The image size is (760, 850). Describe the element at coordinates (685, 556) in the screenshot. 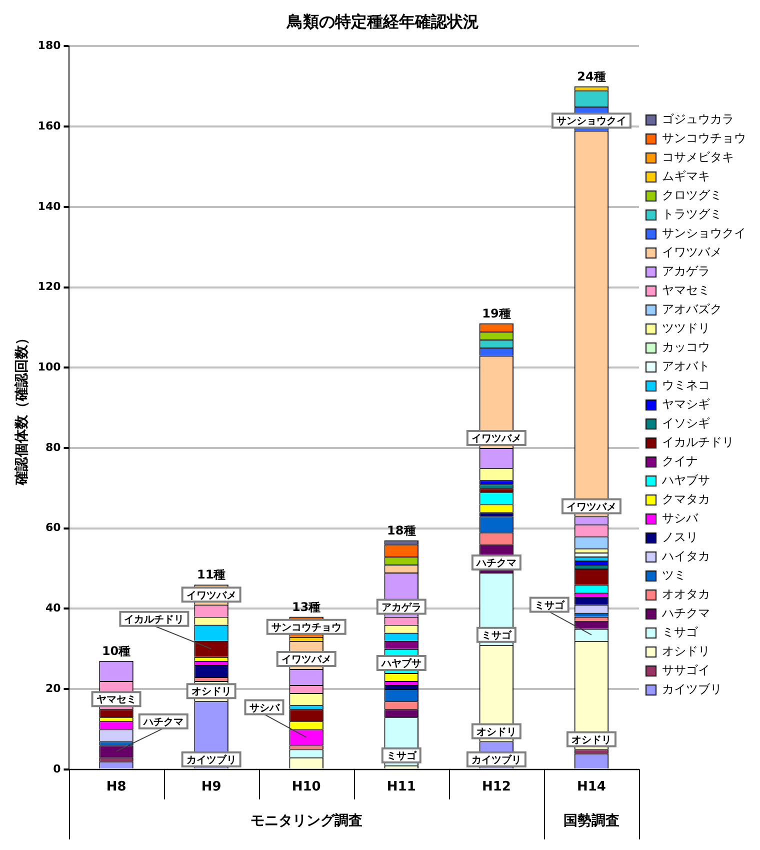

I see `legend-label: ハイタカ` at that location.